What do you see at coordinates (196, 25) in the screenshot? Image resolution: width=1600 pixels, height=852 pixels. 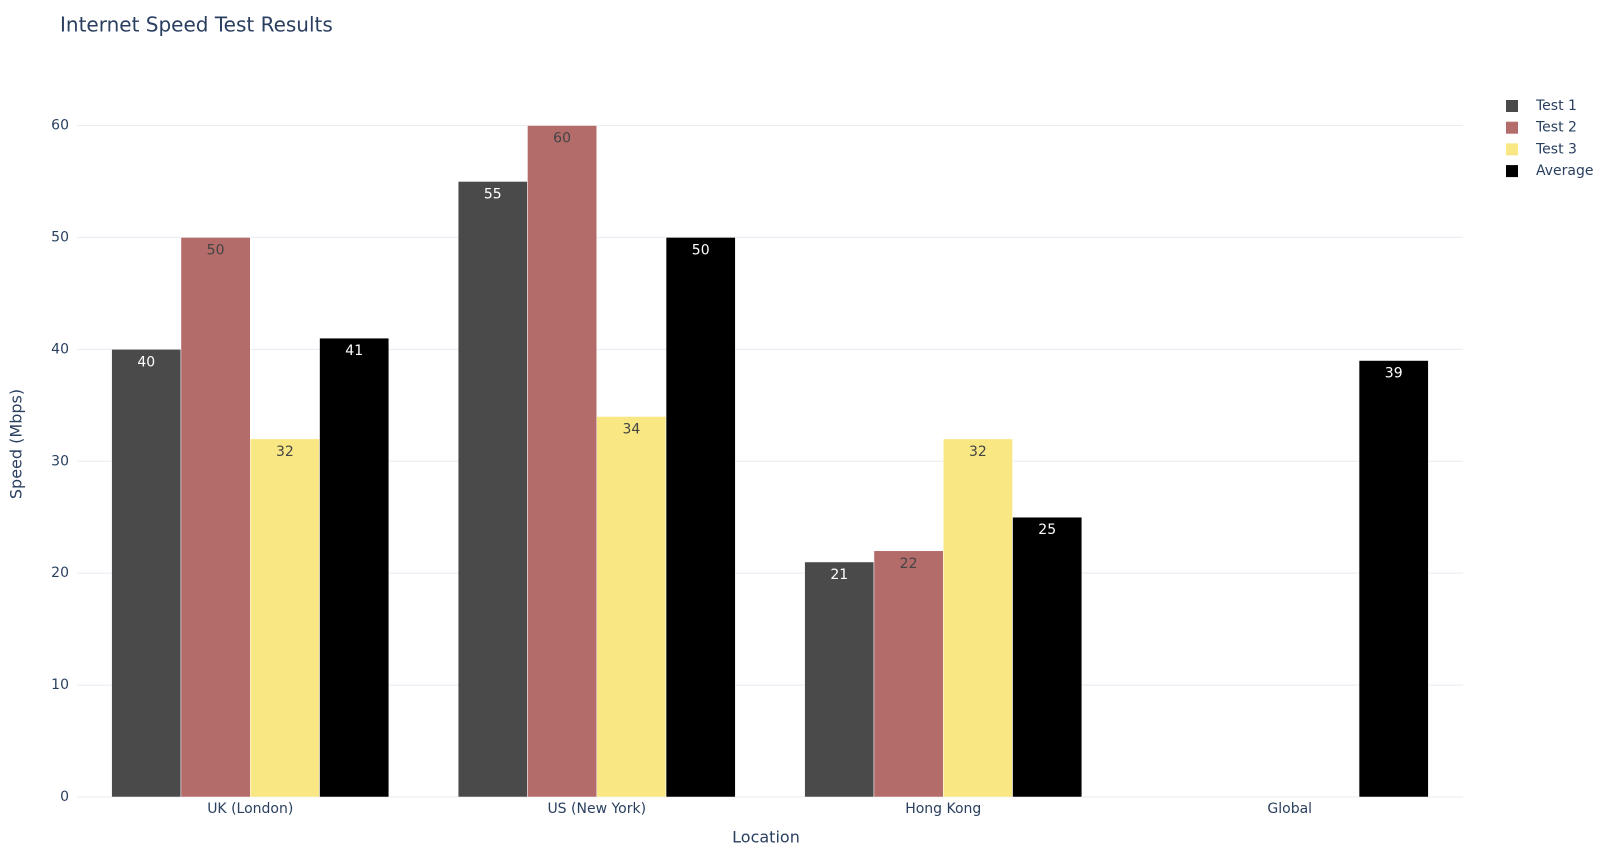 I see `chart-title: Internet Speed Test Results` at bounding box center [196, 25].